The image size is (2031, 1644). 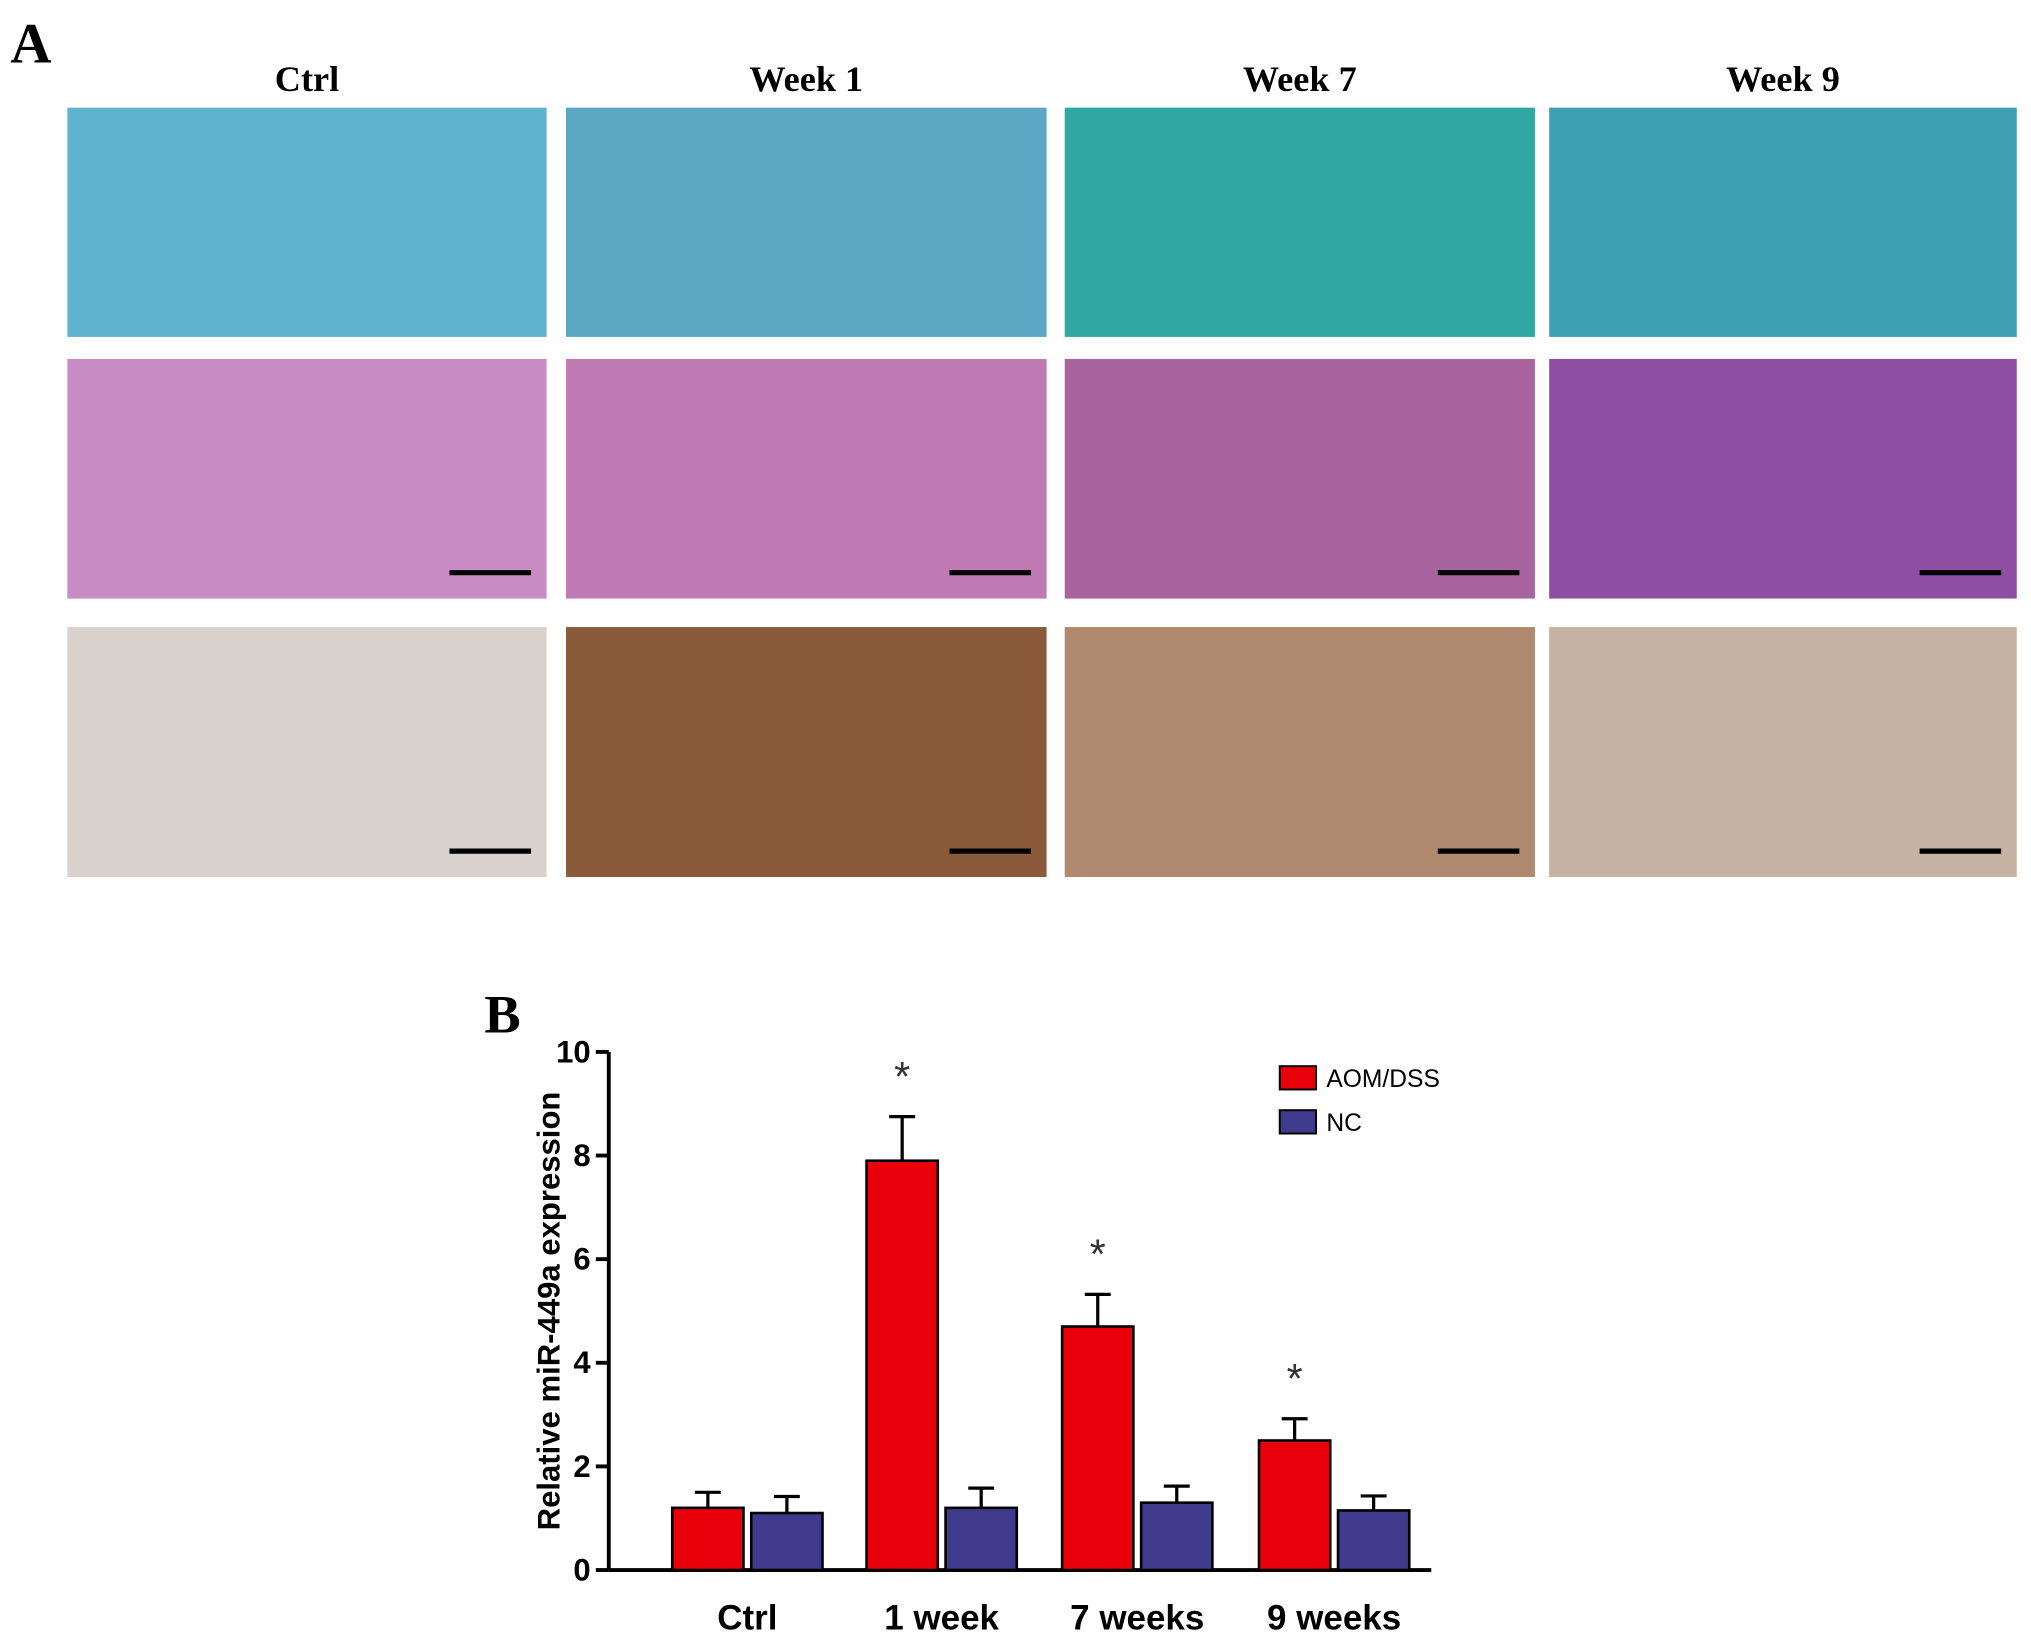 What do you see at coordinates (502, 1014) in the screenshot?
I see `panel-label: B` at bounding box center [502, 1014].